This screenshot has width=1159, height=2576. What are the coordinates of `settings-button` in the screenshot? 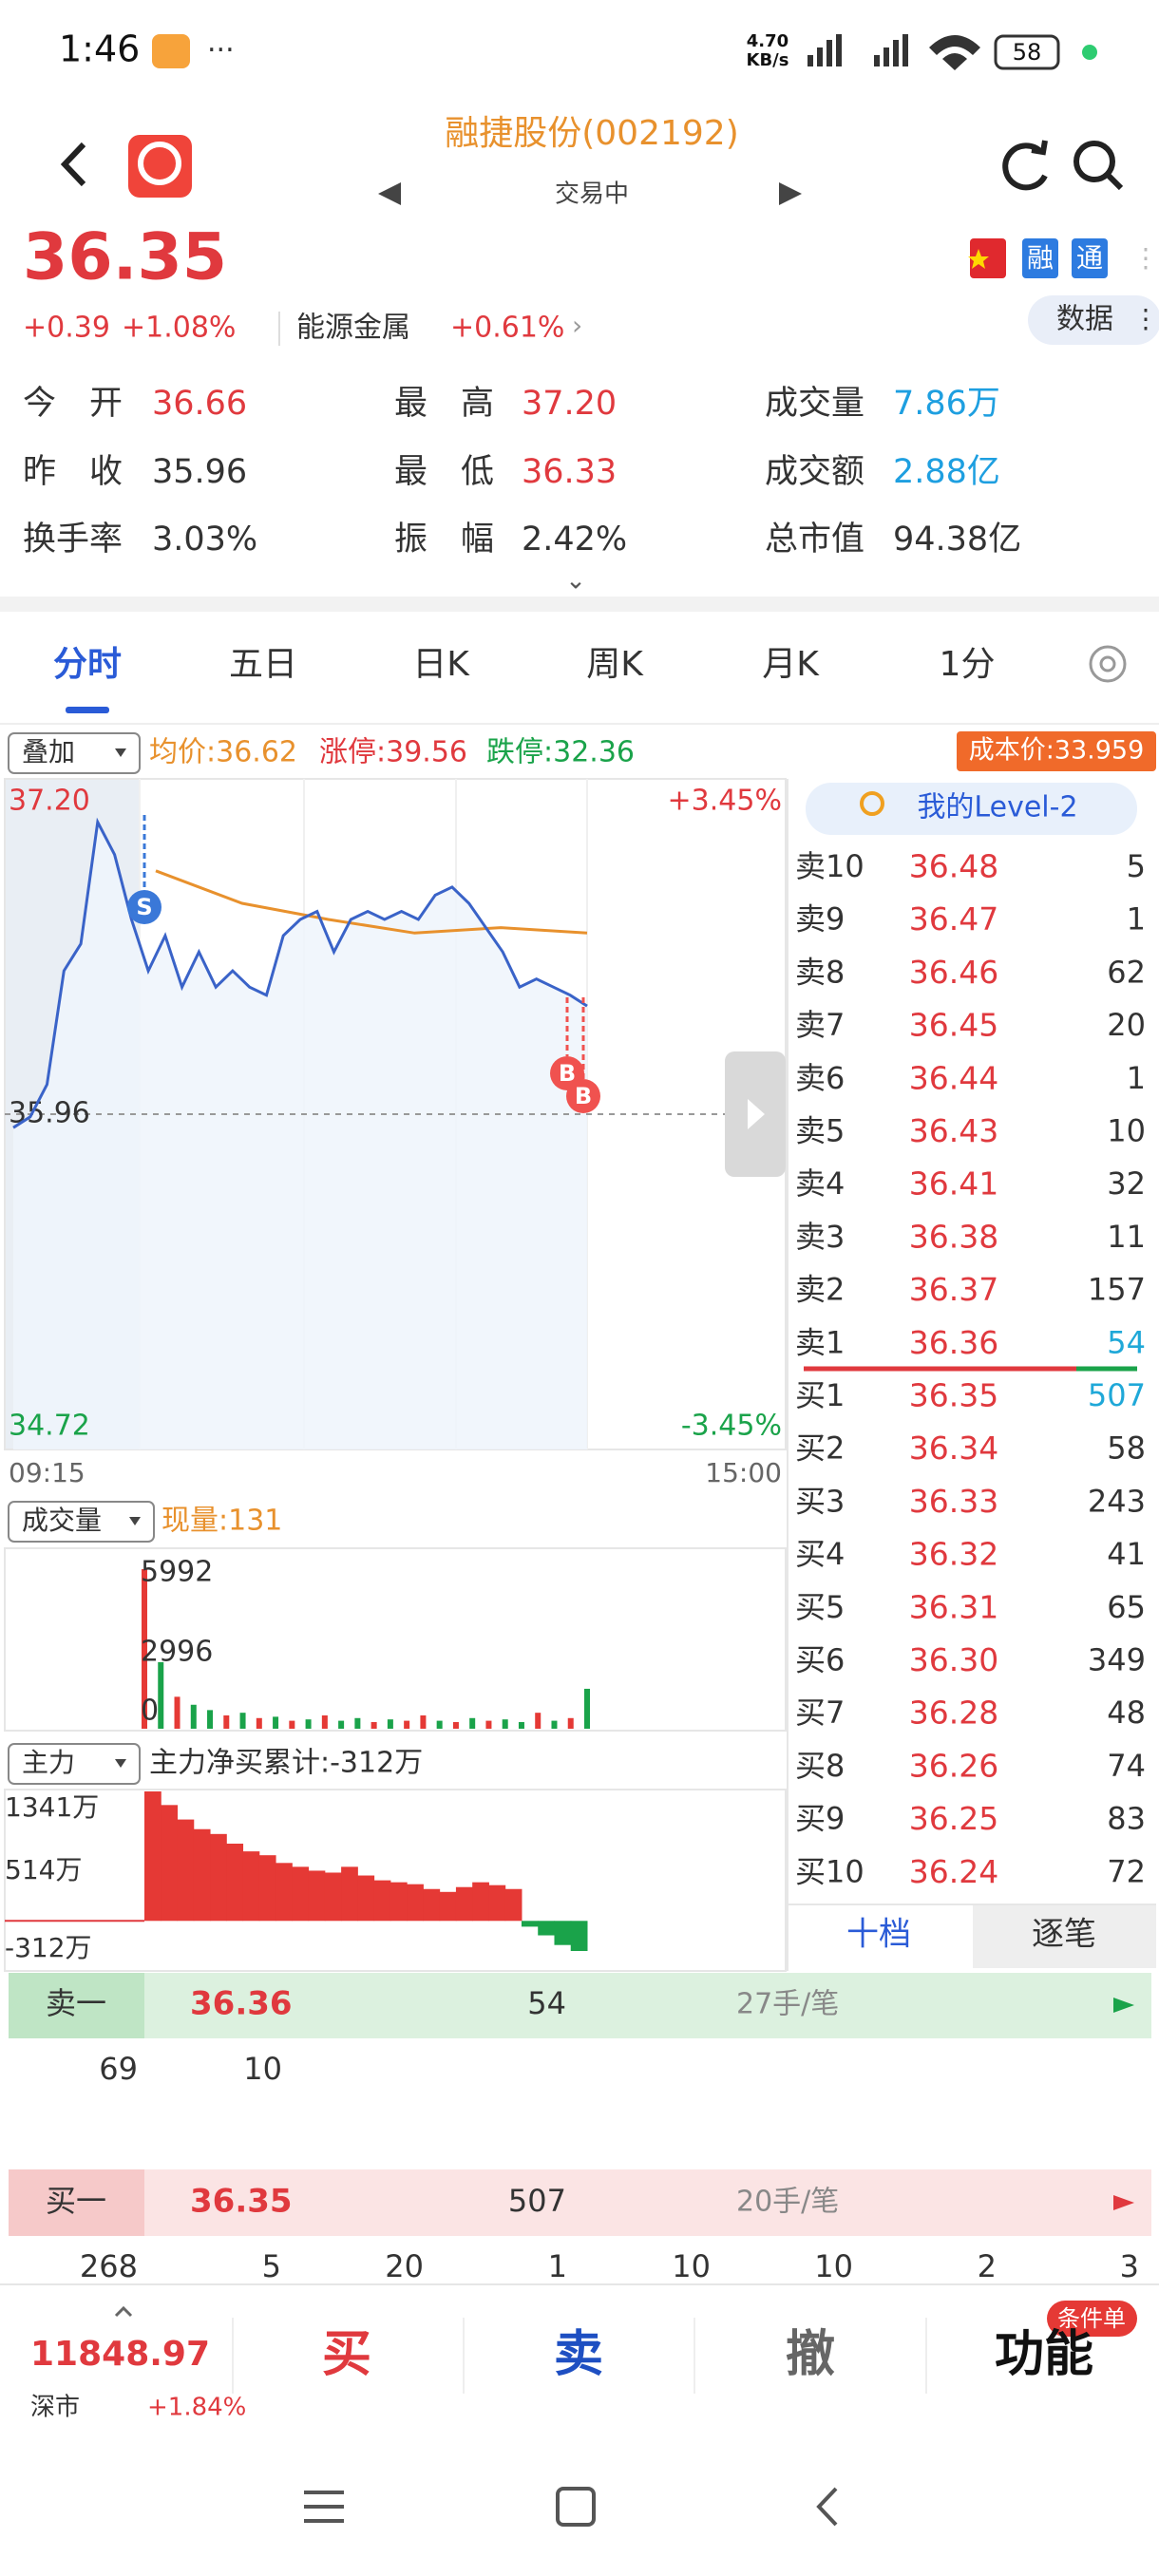 It's located at (1108, 664).